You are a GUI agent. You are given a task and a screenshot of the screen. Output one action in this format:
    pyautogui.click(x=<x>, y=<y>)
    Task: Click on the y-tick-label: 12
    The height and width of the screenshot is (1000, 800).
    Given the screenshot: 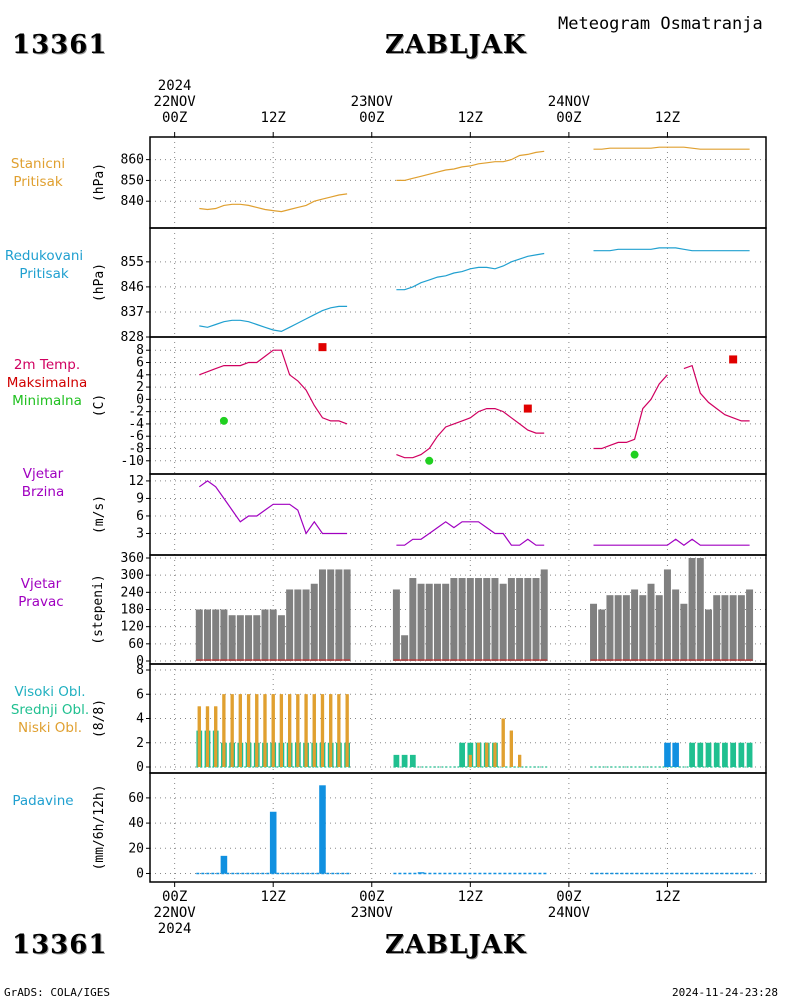 What is the action you would take?
    pyautogui.click(x=136, y=481)
    